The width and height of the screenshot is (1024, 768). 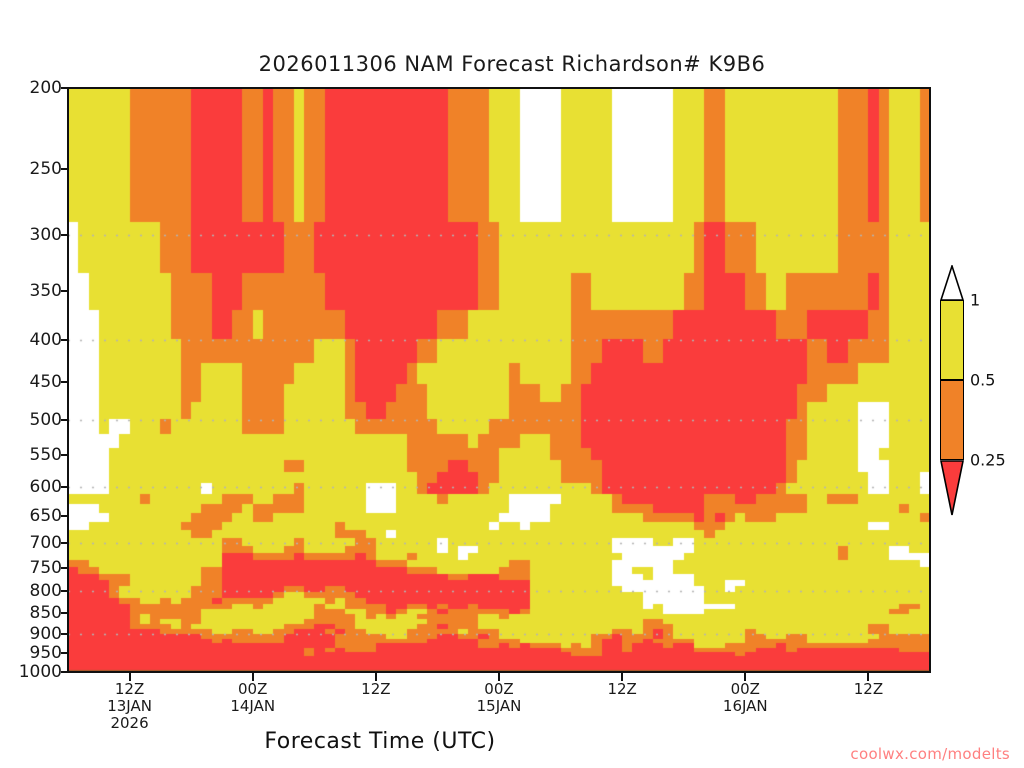 I want to click on y-tick-label: 850, so click(x=45, y=613).